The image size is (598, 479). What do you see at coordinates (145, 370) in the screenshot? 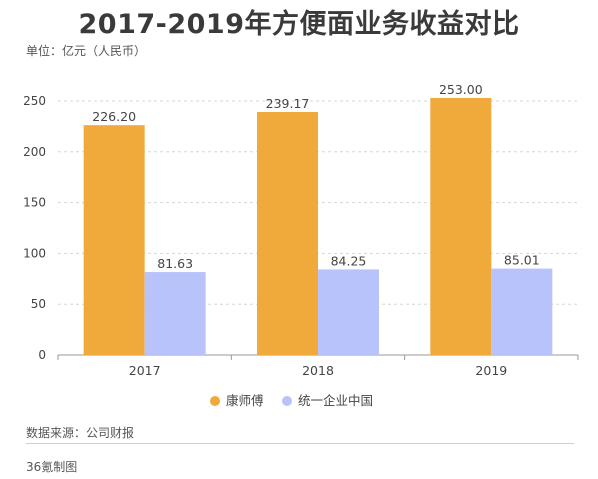
I see `x-tick-label: 2017` at bounding box center [145, 370].